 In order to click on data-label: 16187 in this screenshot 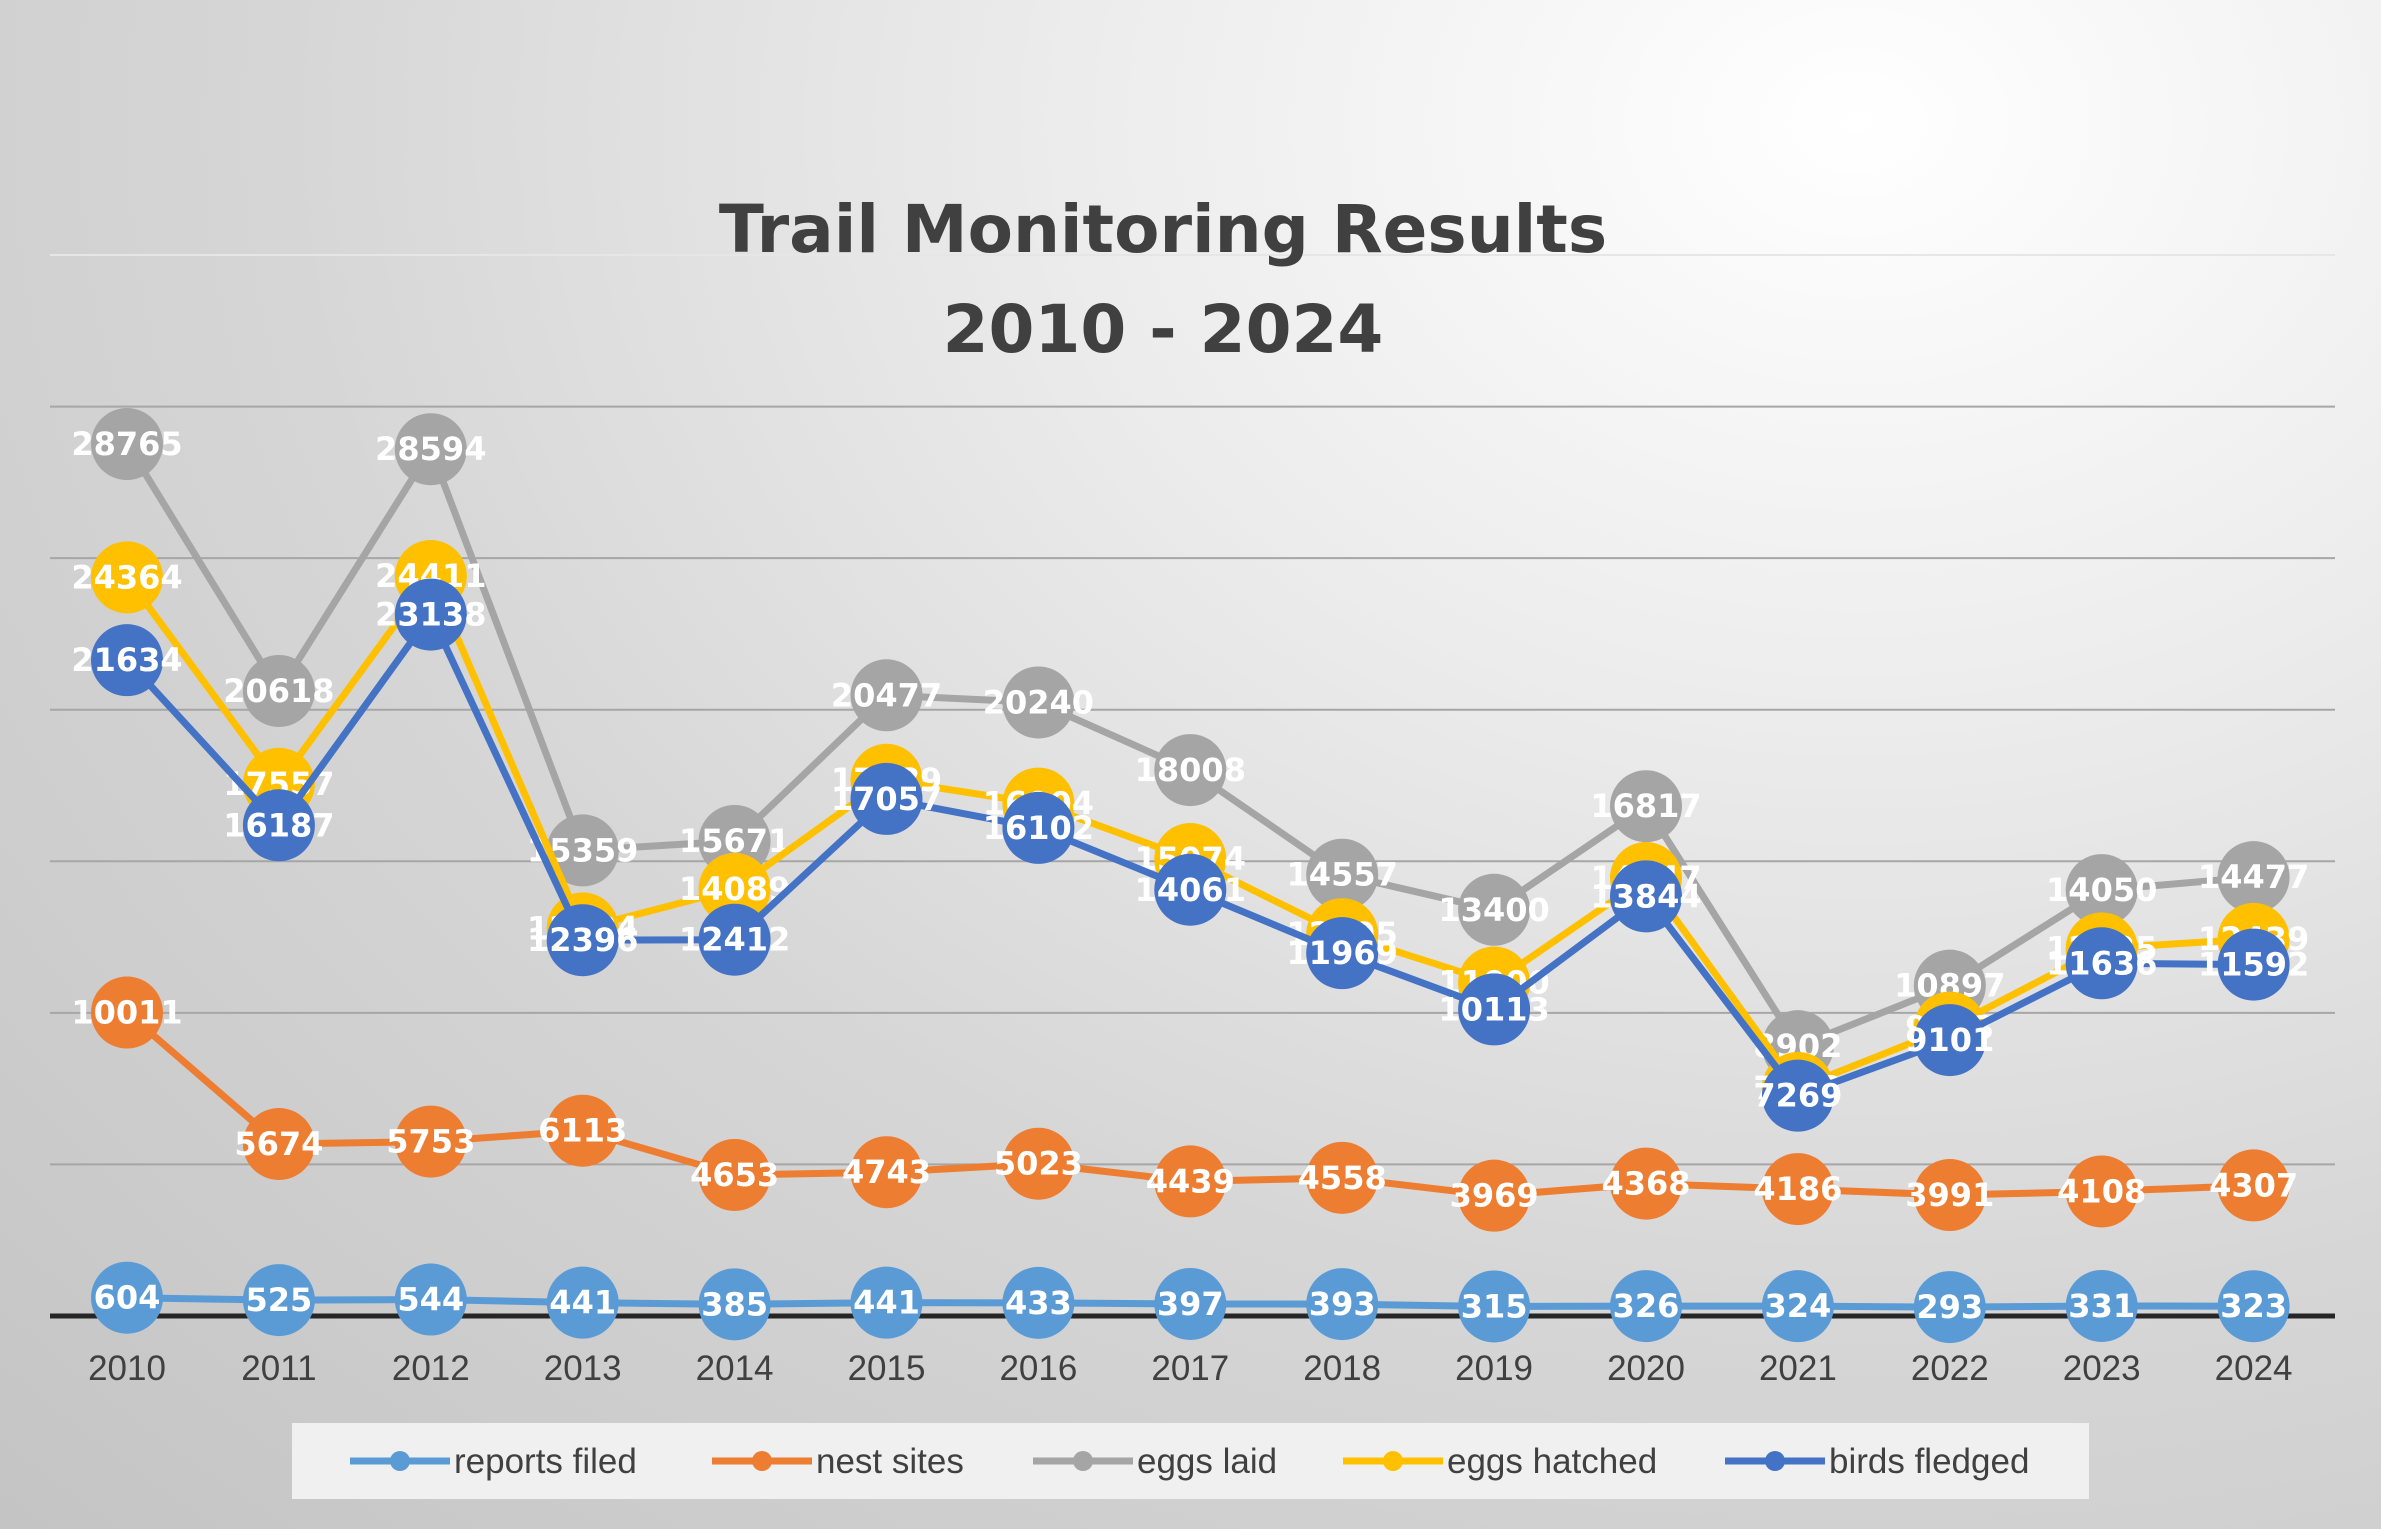, I will do `click(278, 825)`.